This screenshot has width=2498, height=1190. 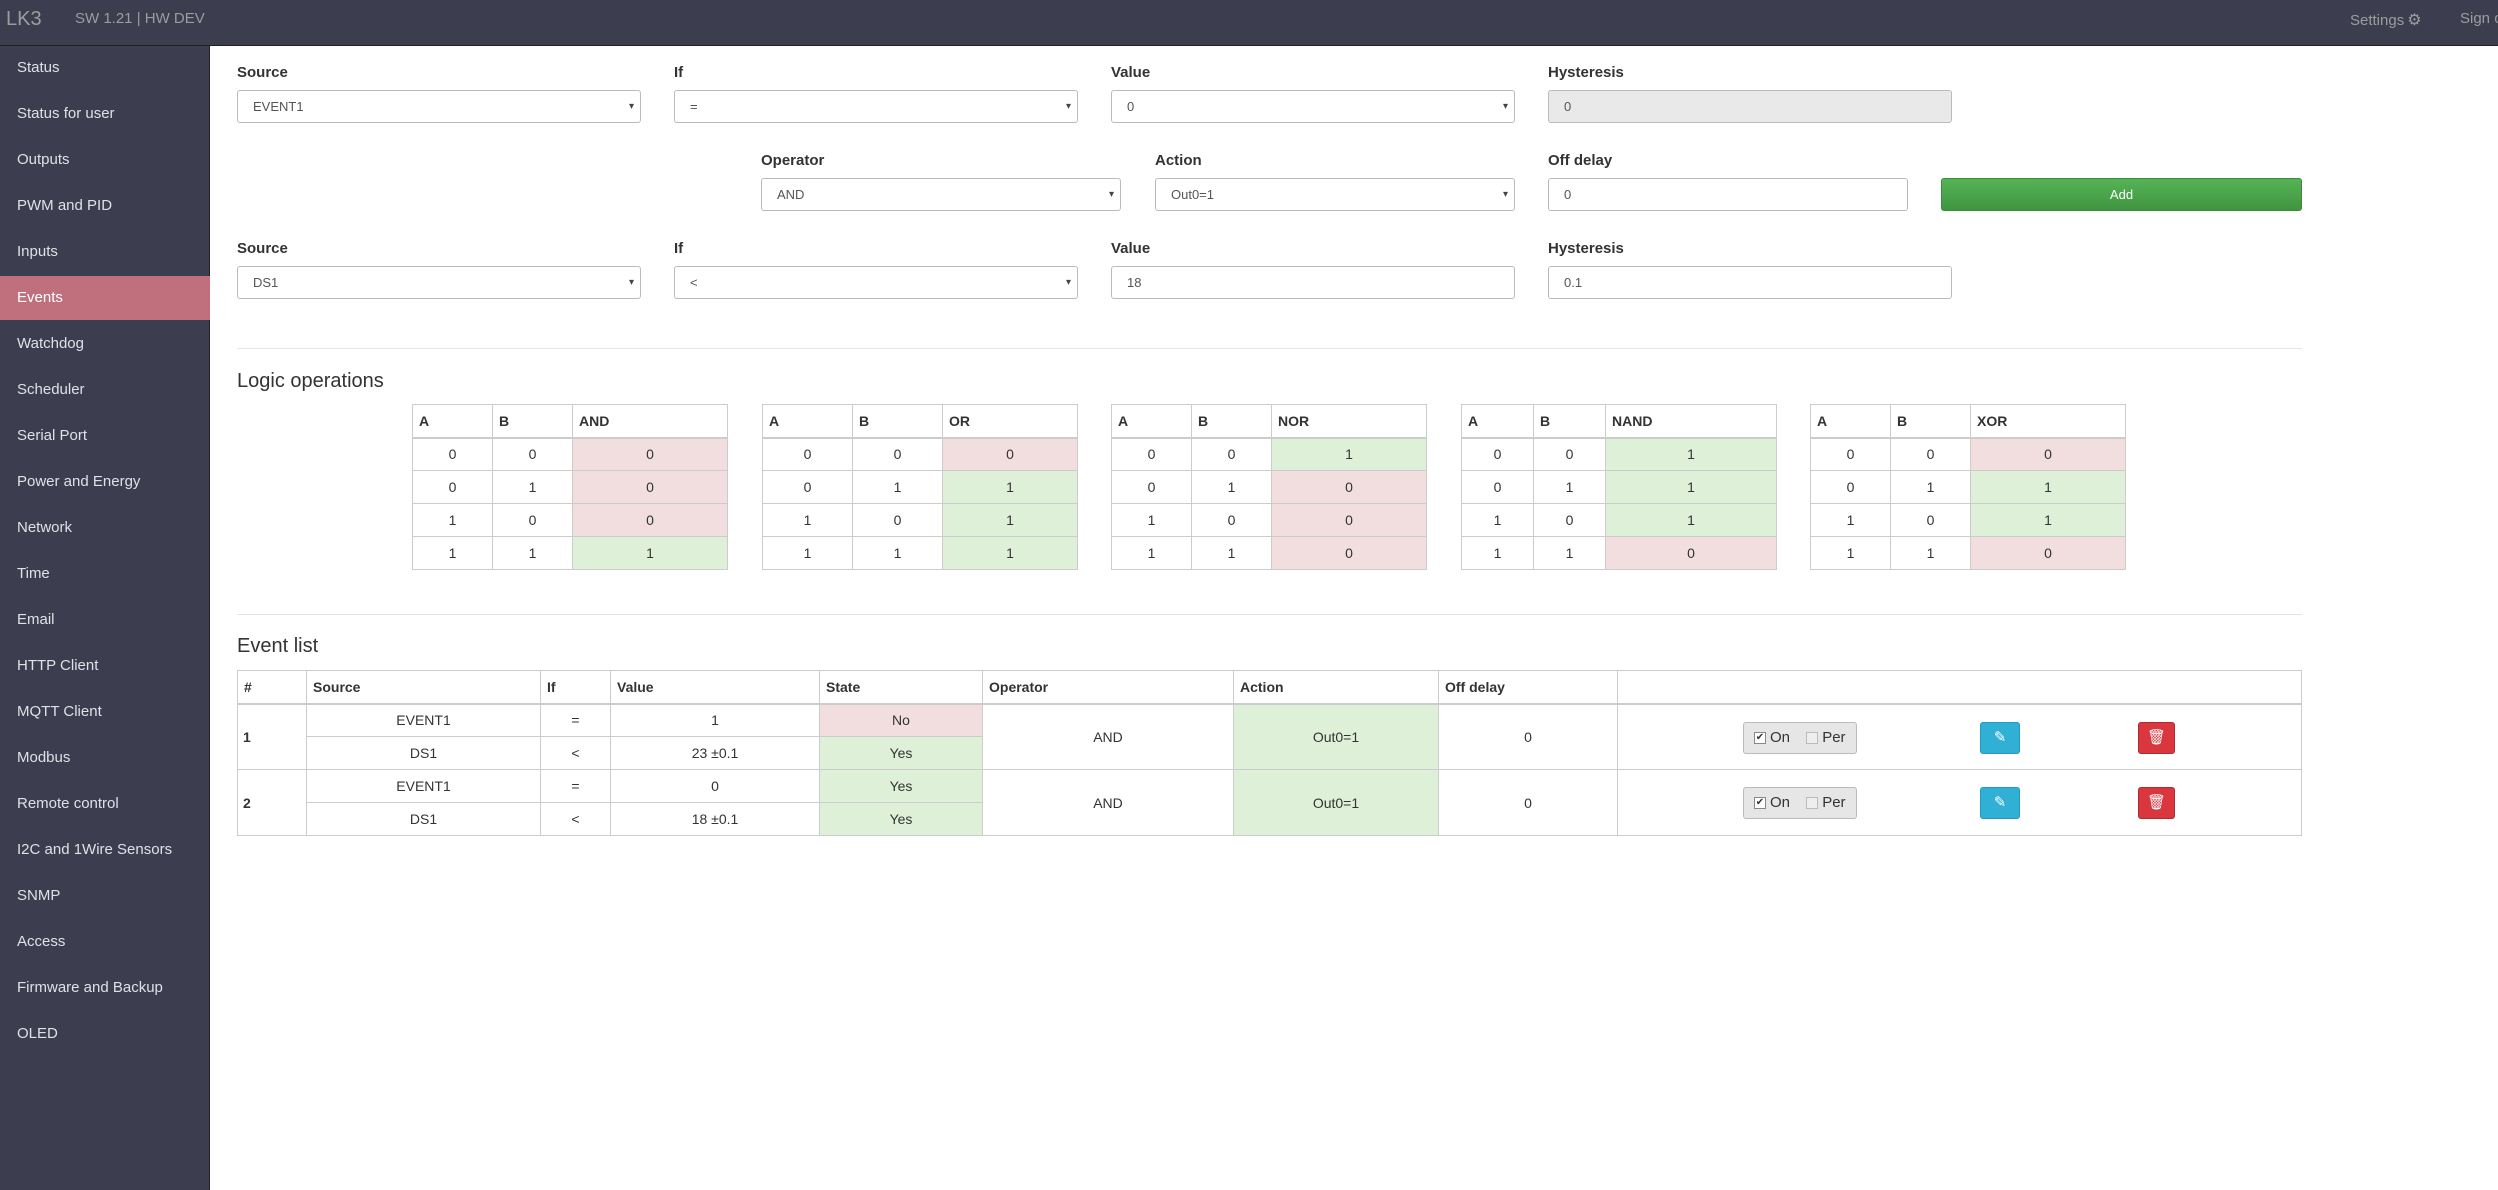 What do you see at coordinates (1959, 802) in the screenshot?
I see `event-controls: ✔ On Per ✎ 🗑` at bounding box center [1959, 802].